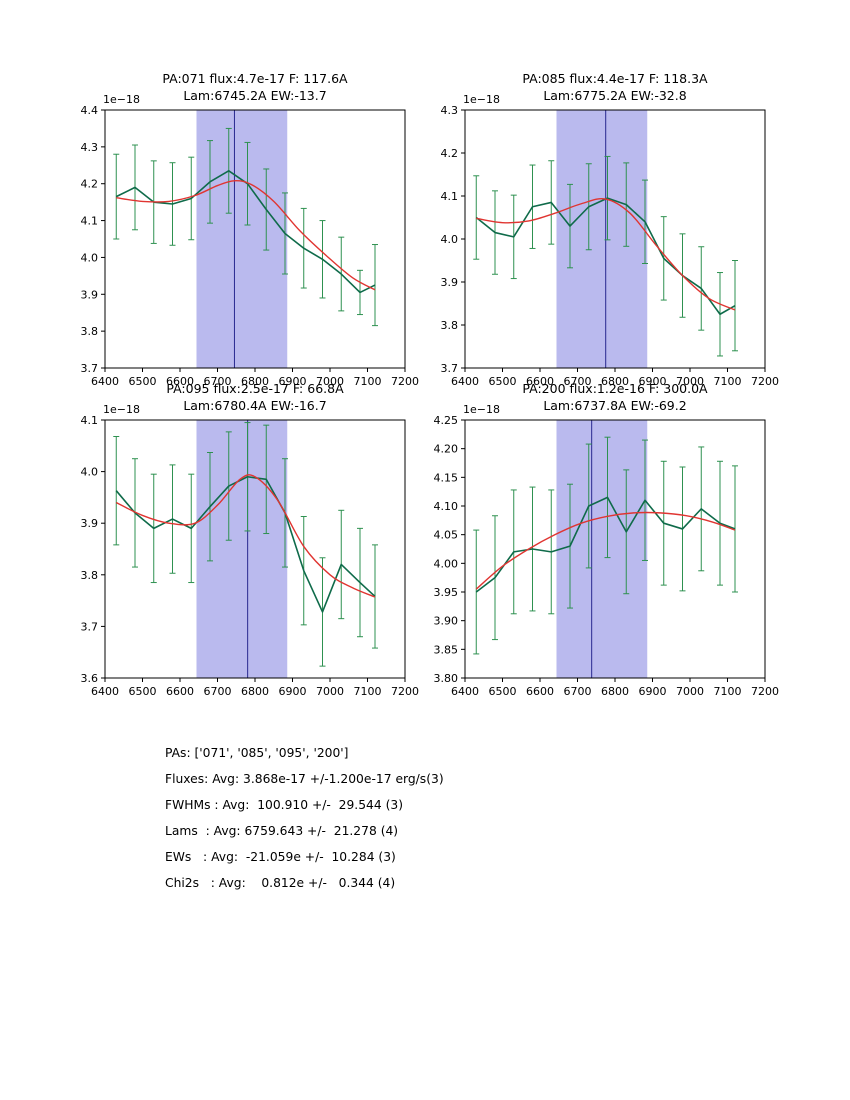 The image size is (850, 1100). Describe the element at coordinates (614, 405) in the screenshot. I see `chart-subtitle: Lam:6737.8A EW:-69.2` at that location.